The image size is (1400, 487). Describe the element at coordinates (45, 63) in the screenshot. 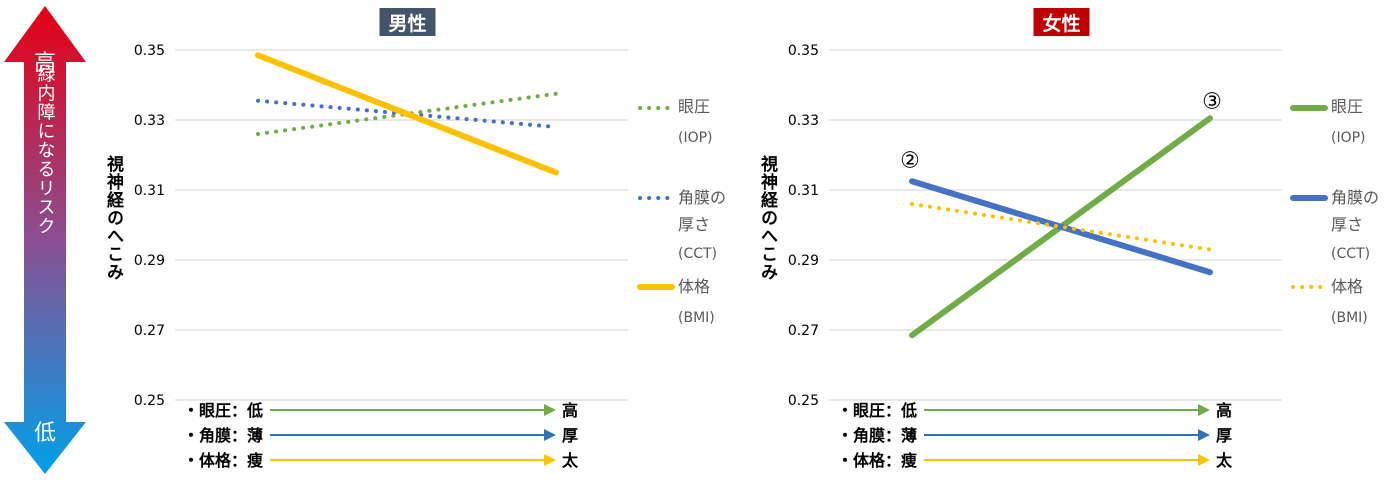

I see `risk-high-label: 高` at that location.